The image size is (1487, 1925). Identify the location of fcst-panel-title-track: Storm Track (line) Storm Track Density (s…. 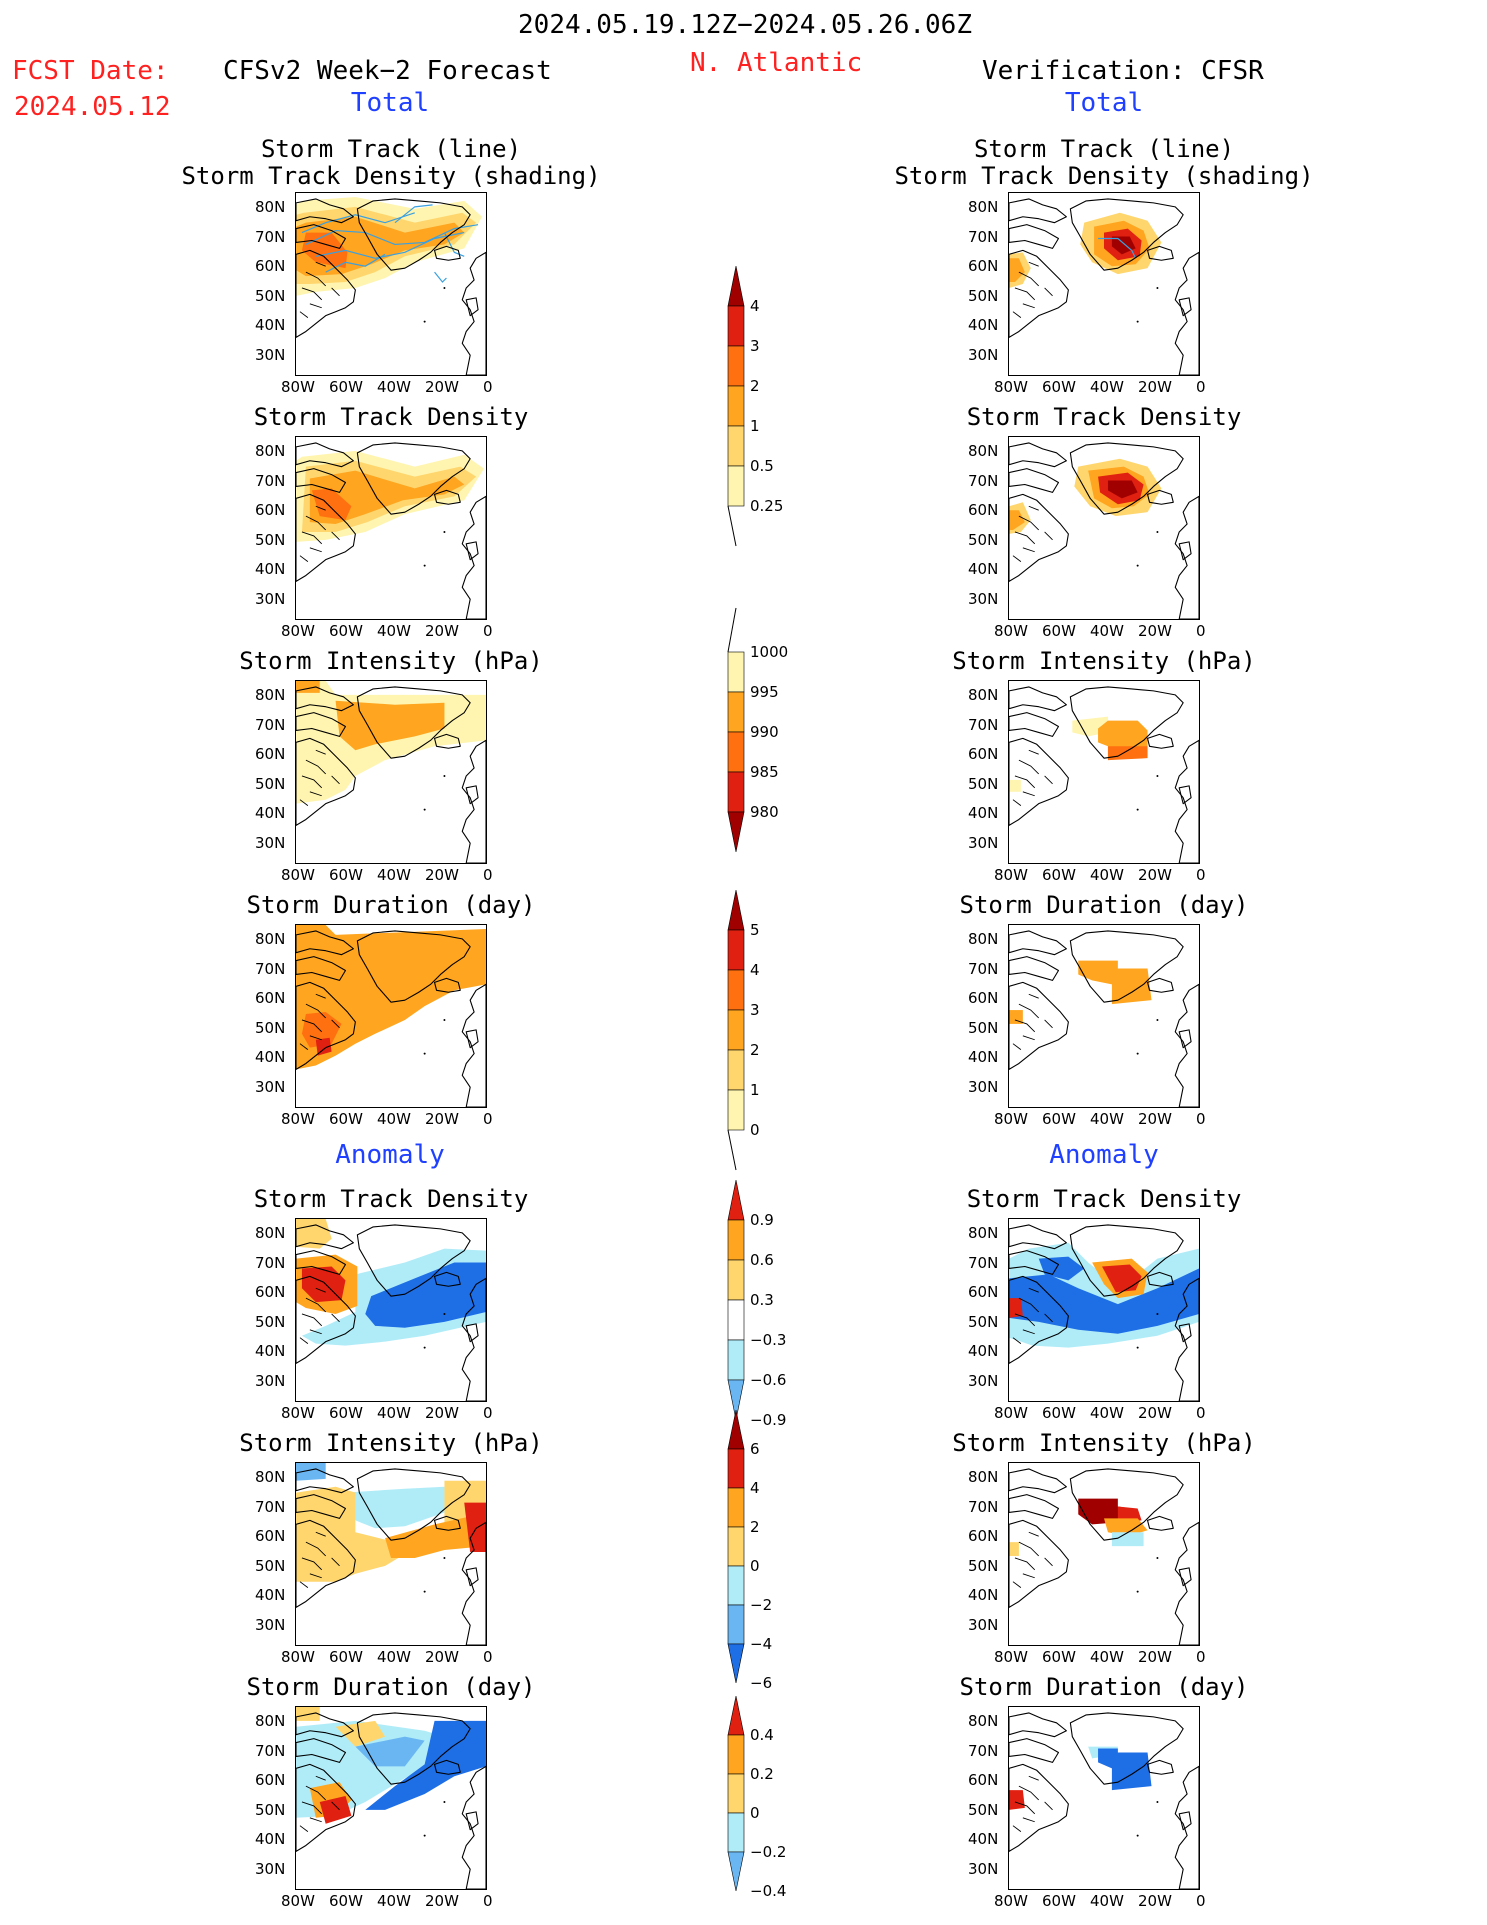
(390, 163).